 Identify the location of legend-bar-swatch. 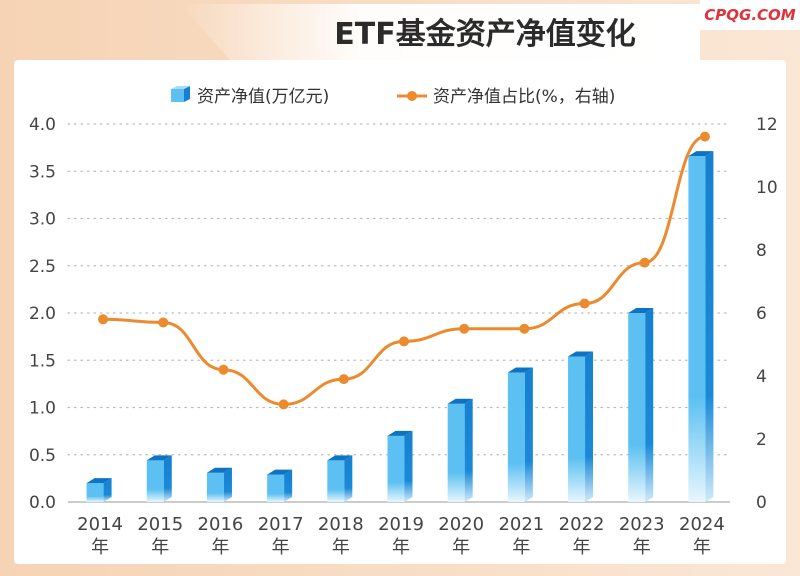
(180, 94).